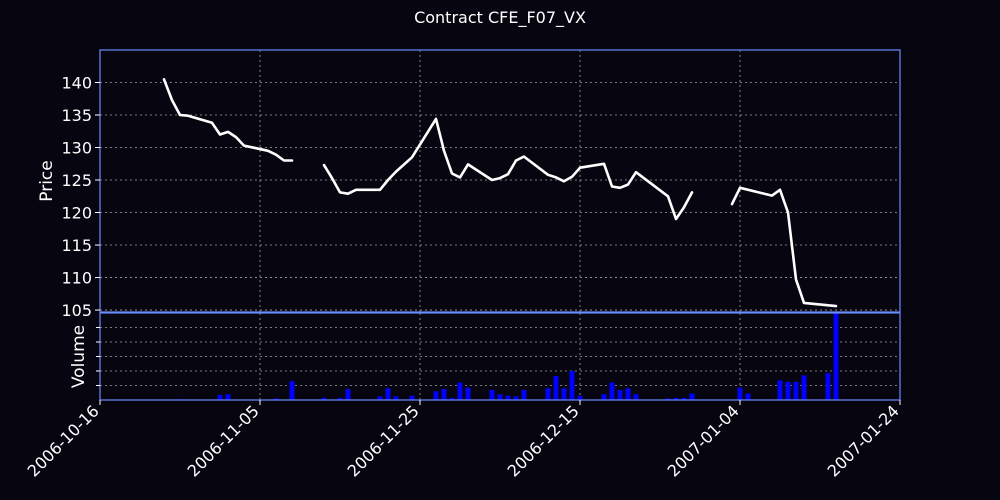 This screenshot has height=500, width=1000. What do you see at coordinates (500, 17) in the screenshot?
I see `chart-title: Contract CFE_F07_VX` at bounding box center [500, 17].